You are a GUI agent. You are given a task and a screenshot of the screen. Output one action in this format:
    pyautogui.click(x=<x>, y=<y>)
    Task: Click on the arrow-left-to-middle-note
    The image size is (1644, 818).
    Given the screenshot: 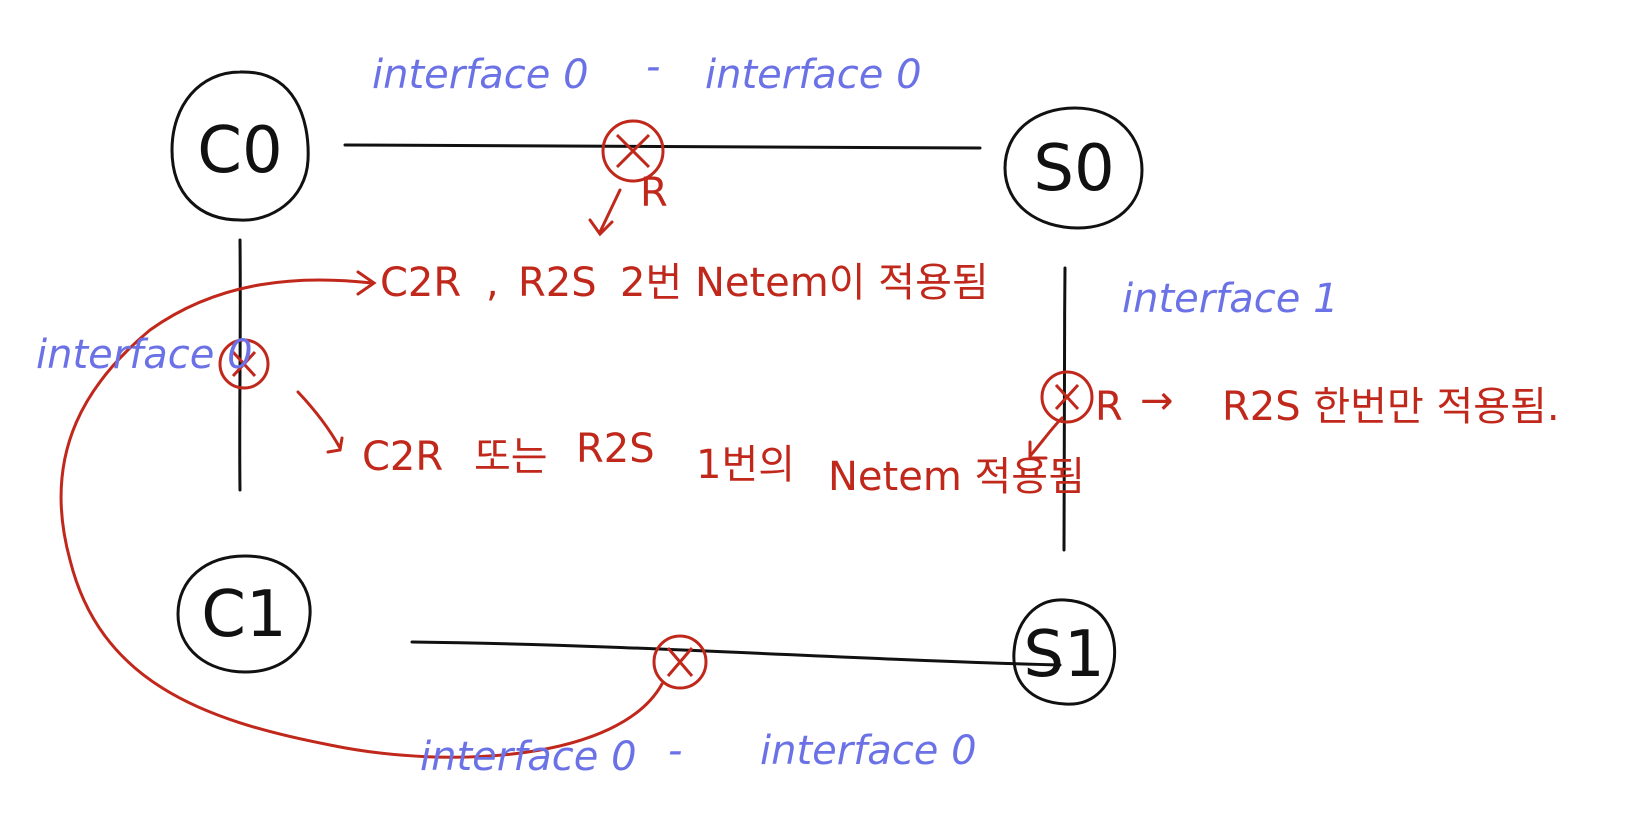 What is the action you would take?
    pyautogui.click(x=320, y=422)
    